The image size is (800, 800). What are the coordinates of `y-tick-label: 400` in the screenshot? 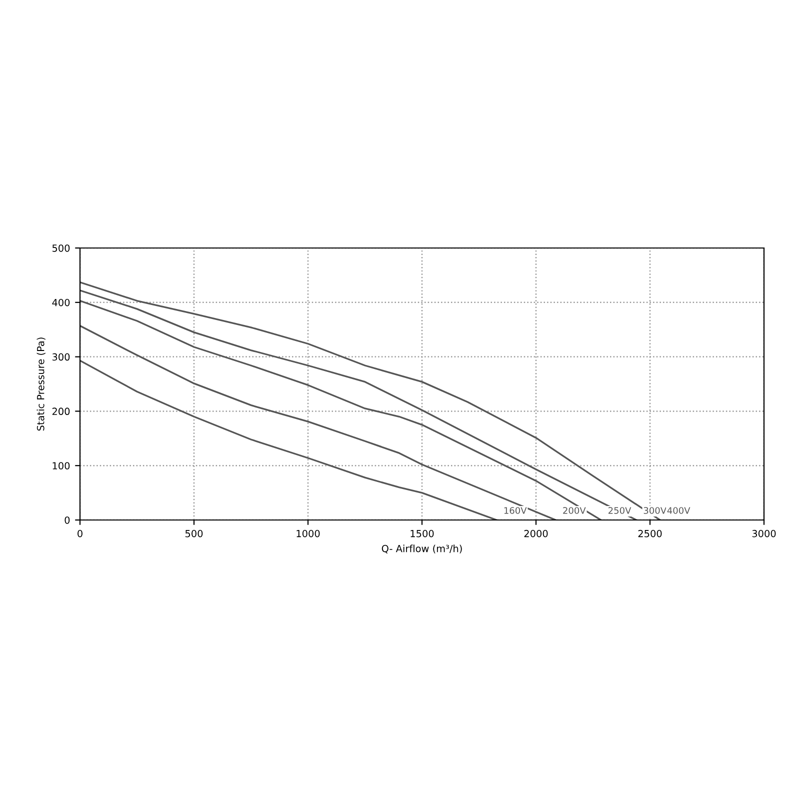 It's located at (61, 302).